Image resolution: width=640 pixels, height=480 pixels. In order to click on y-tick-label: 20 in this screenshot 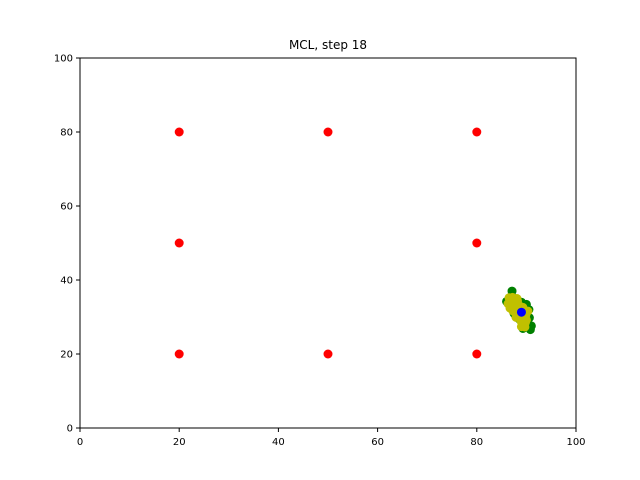, I will do `click(66, 355)`.